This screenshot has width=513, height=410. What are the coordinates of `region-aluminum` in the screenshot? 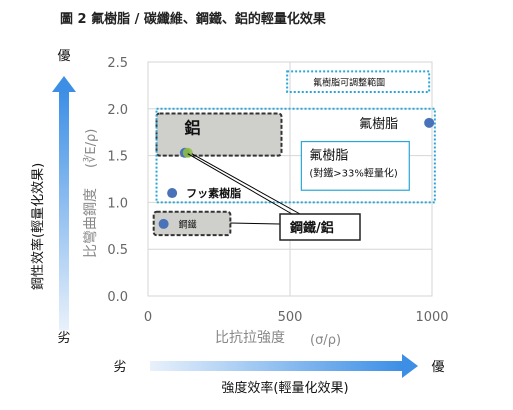 It's located at (219, 134).